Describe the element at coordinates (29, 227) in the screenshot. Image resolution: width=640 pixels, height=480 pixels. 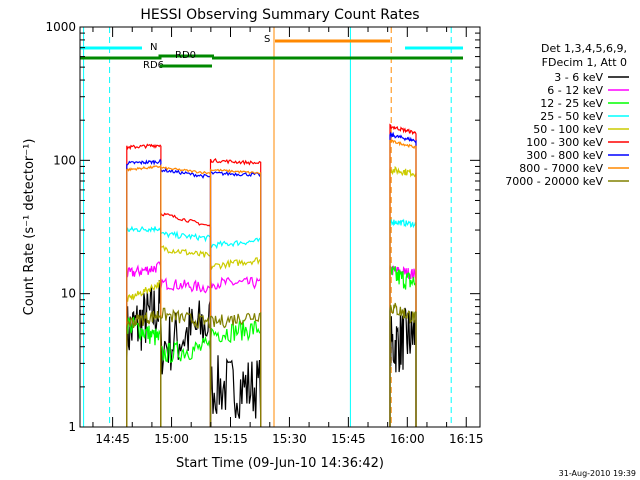
I see `y-axis-label: Count Rate (s⁻¹ detector⁻¹)` at that location.